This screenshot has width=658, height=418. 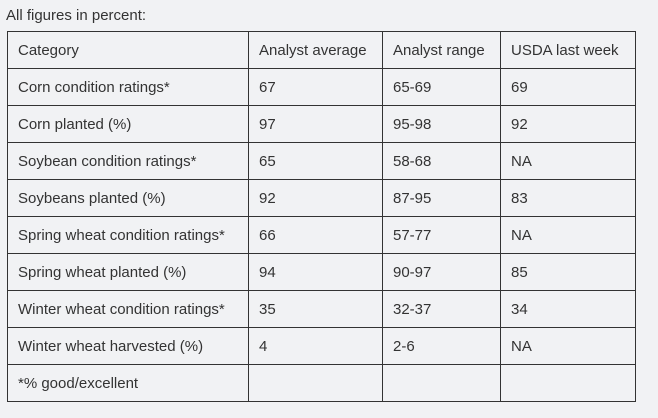 I want to click on cell-category: Soybeans planted (%), so click(x=128, y=198).